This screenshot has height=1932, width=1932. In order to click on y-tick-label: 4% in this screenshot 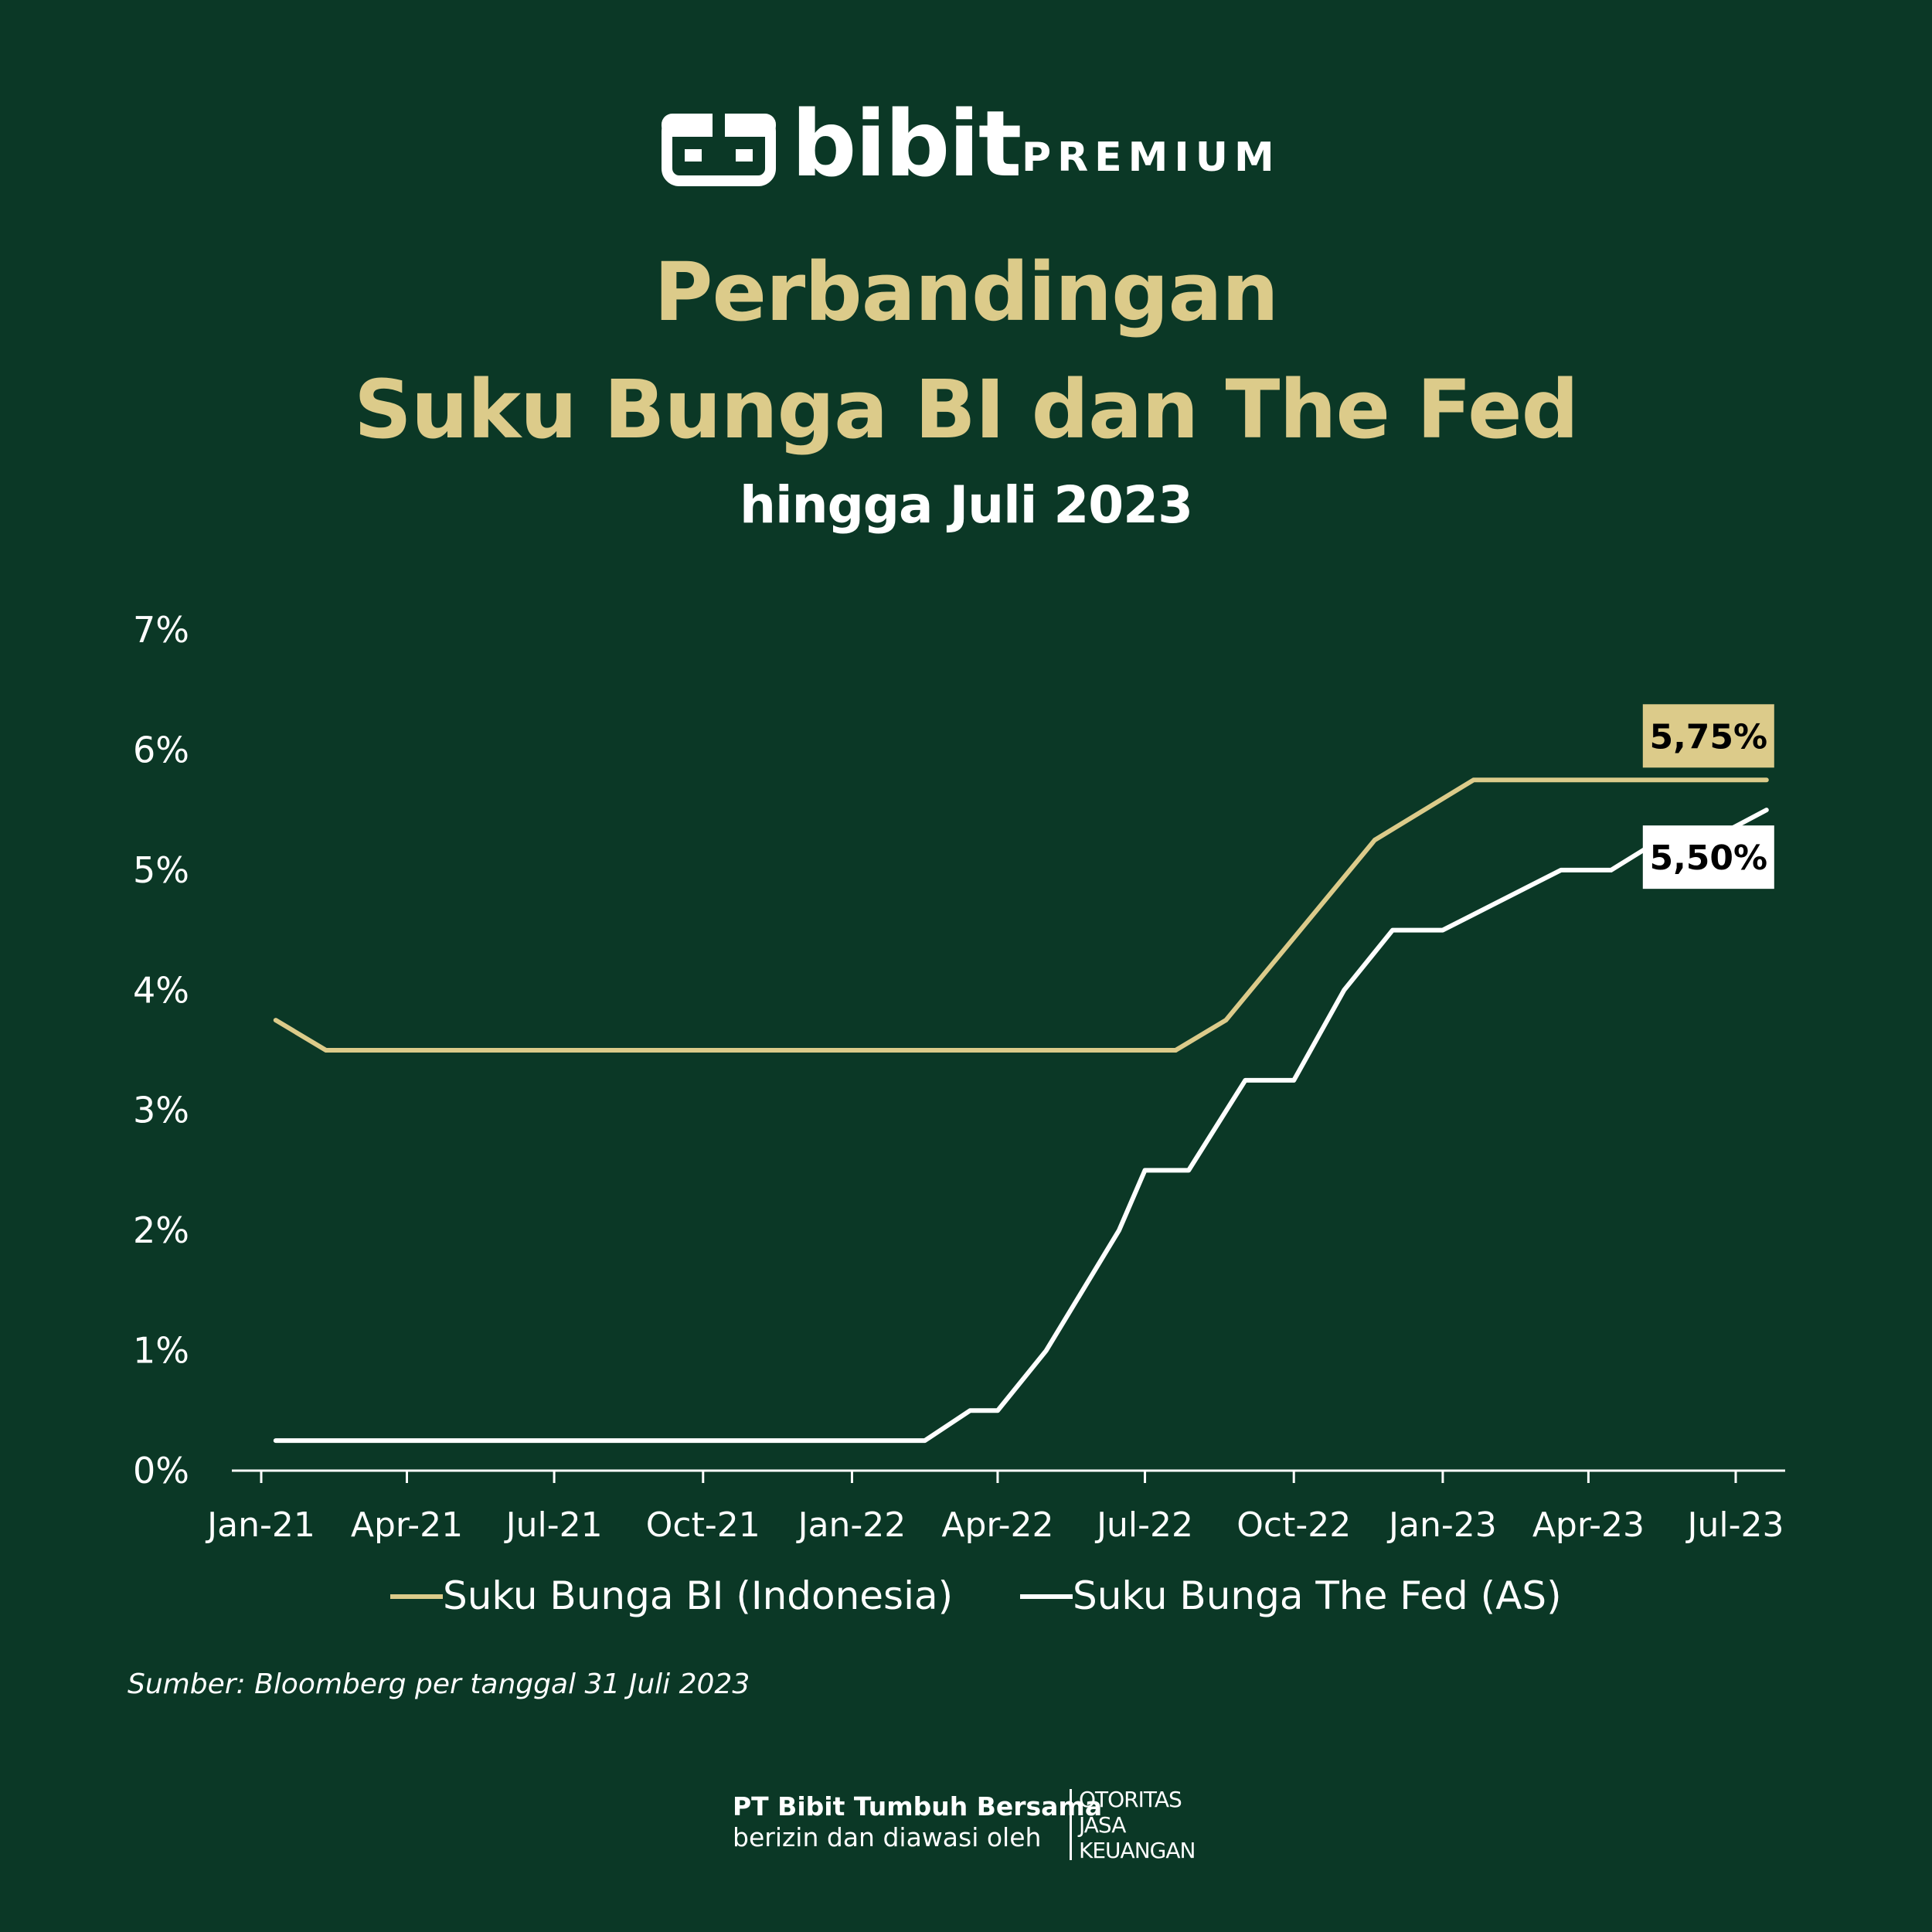, I will do `click(161, 990)`.